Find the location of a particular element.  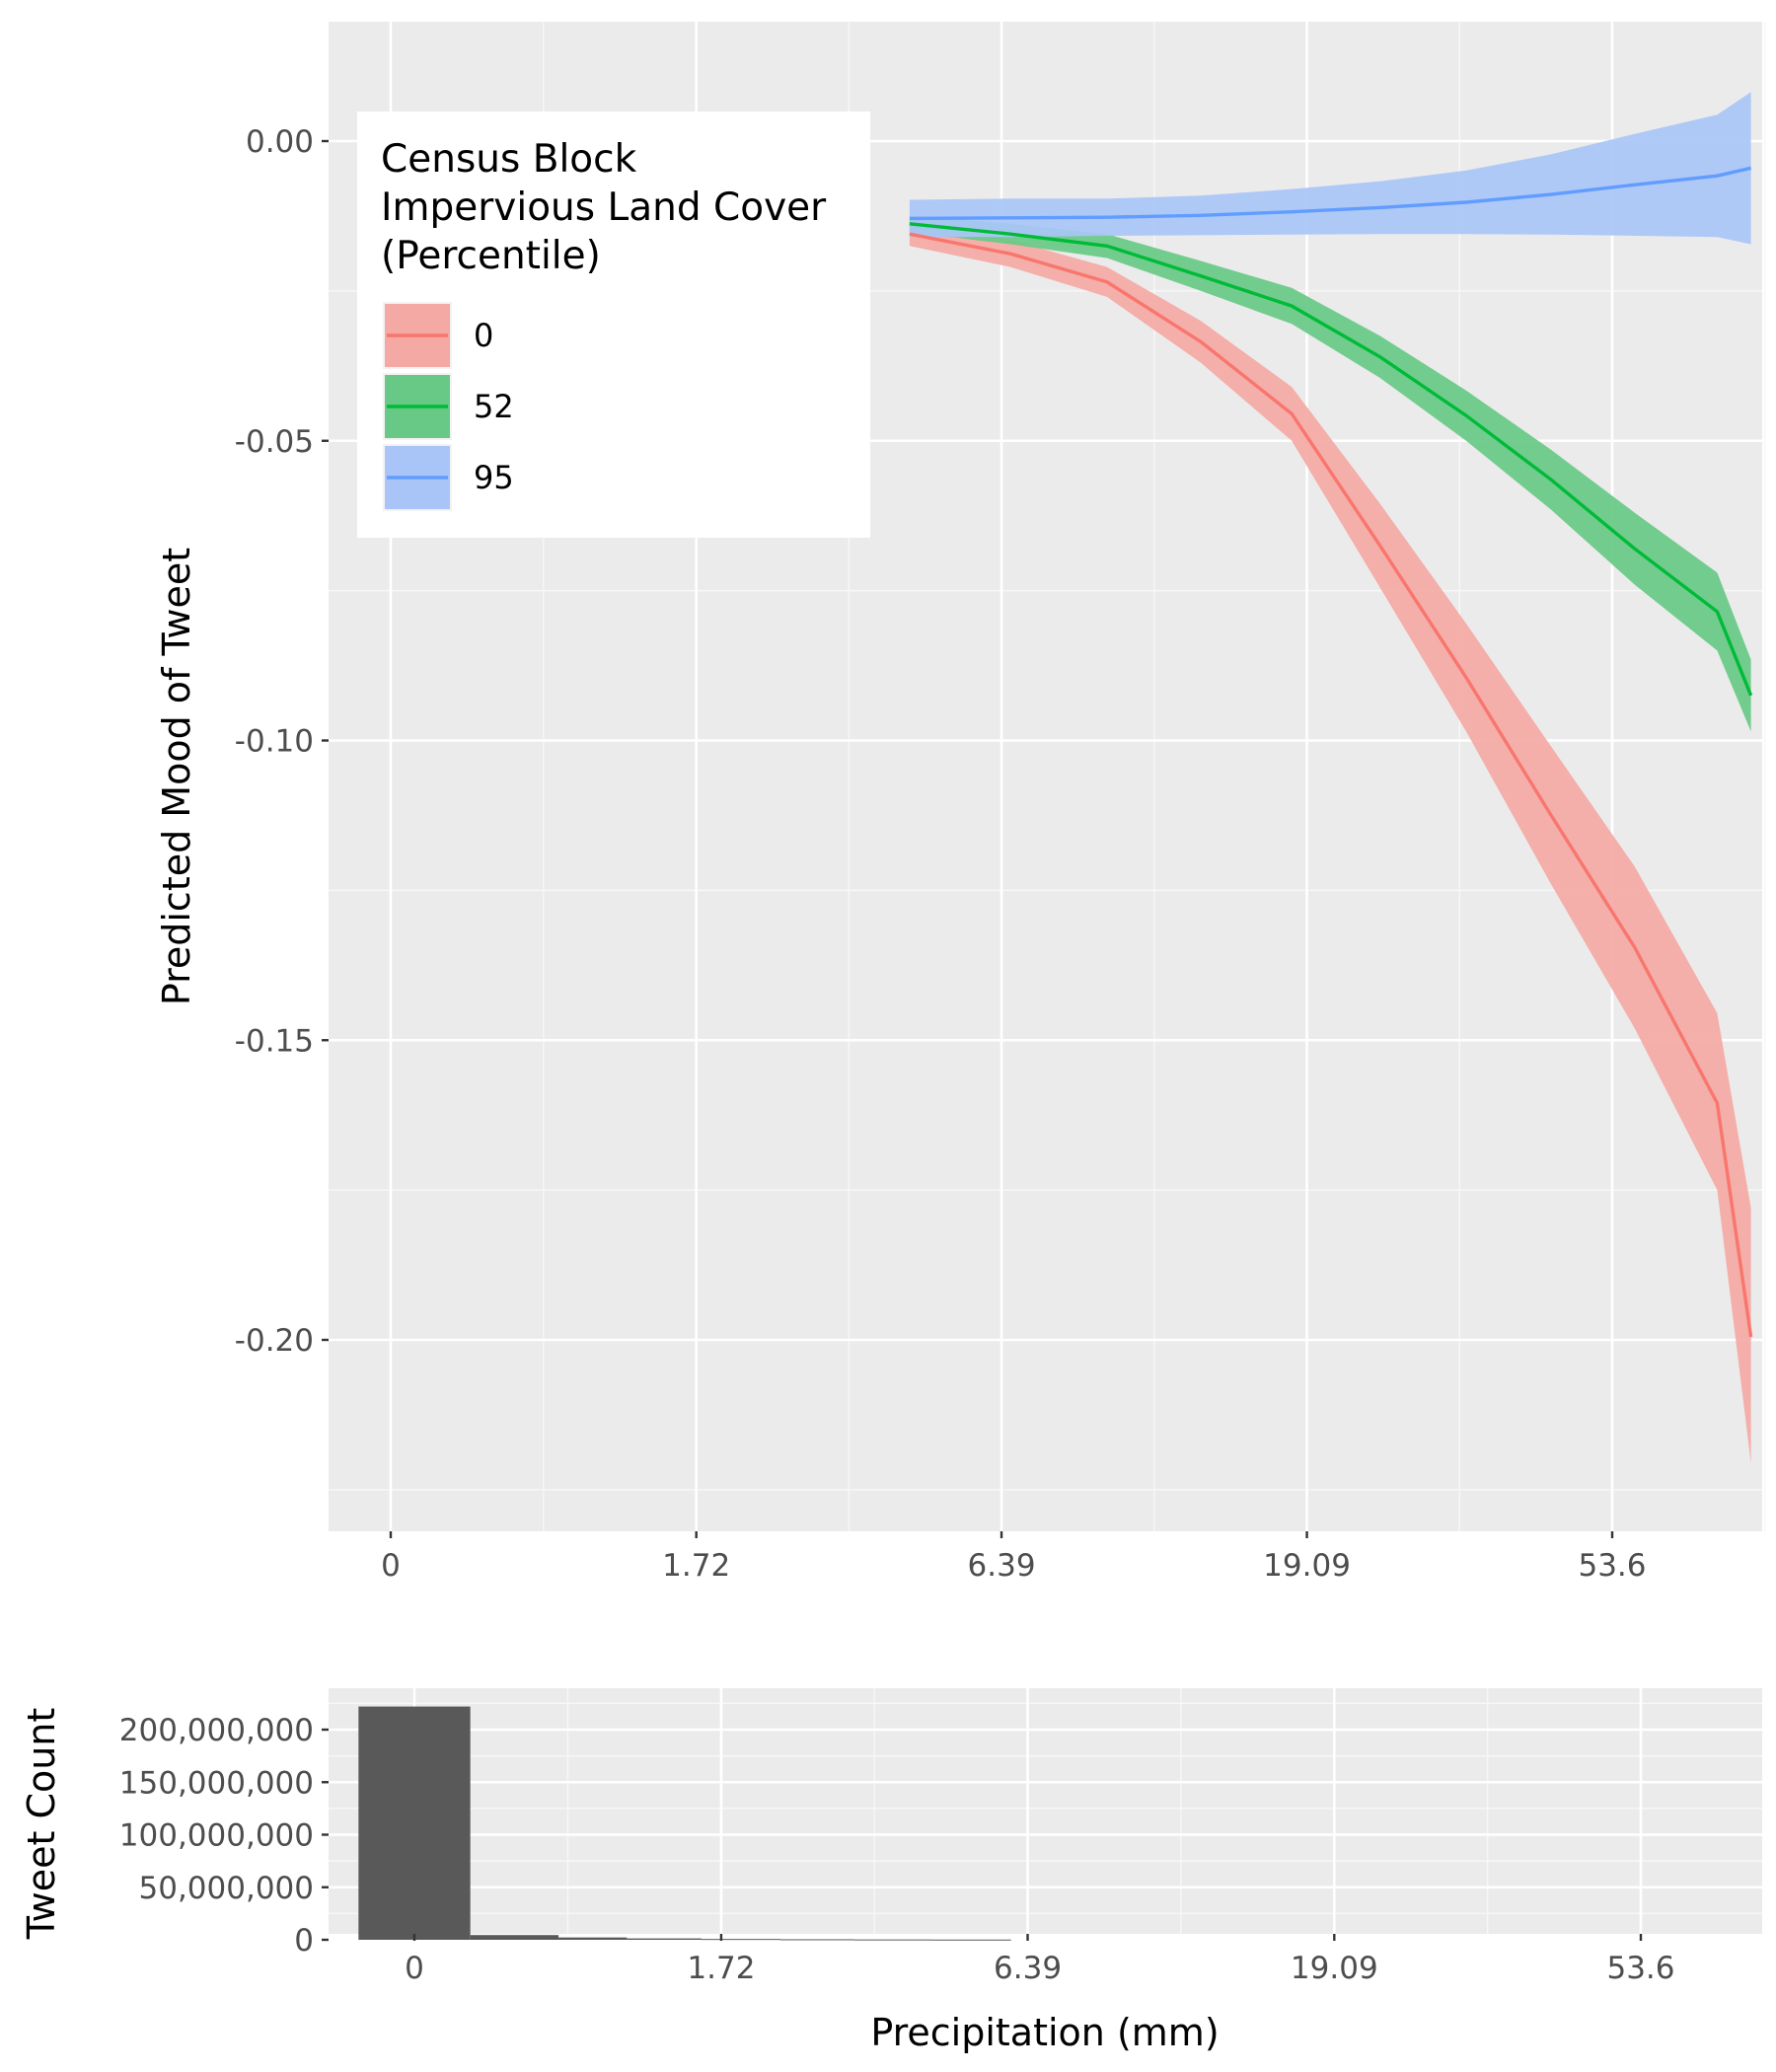

mood-y-axis-title: Predicted Mood of Tweet is located at coordinates (177, 777).